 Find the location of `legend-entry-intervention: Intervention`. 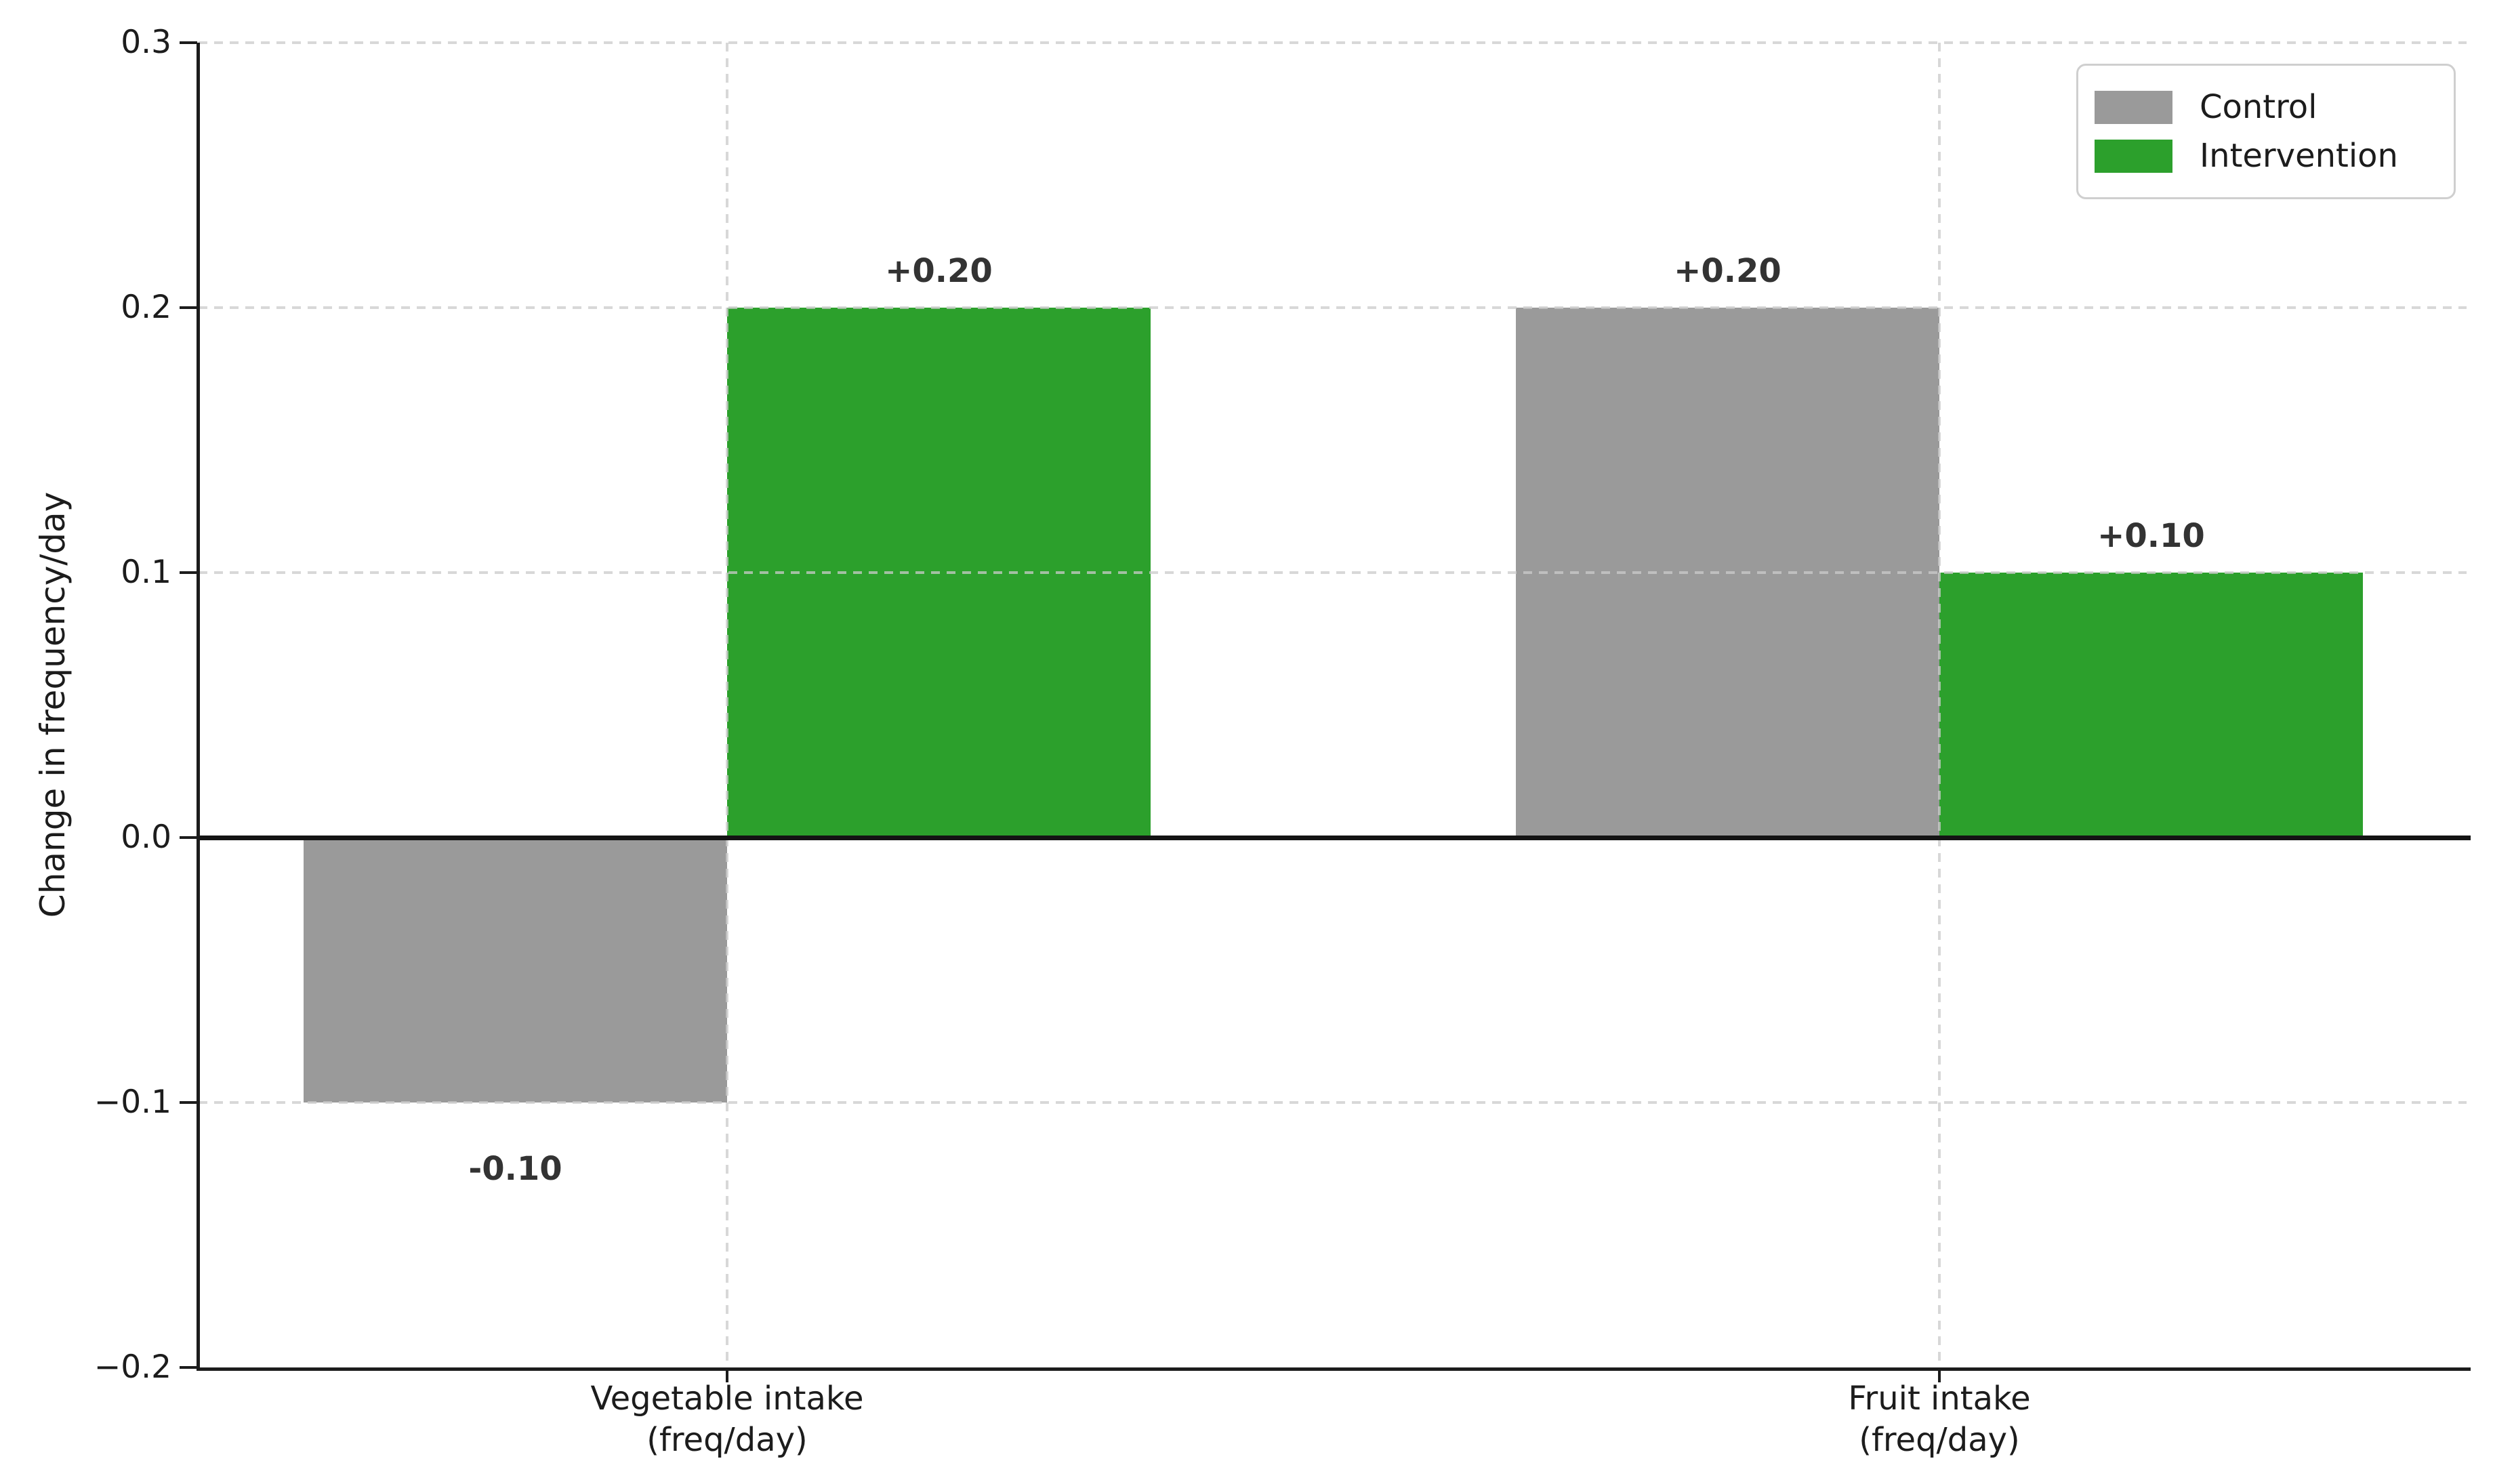

legend-entry-intervention: Intervention is located at coordinates (2274, 156).